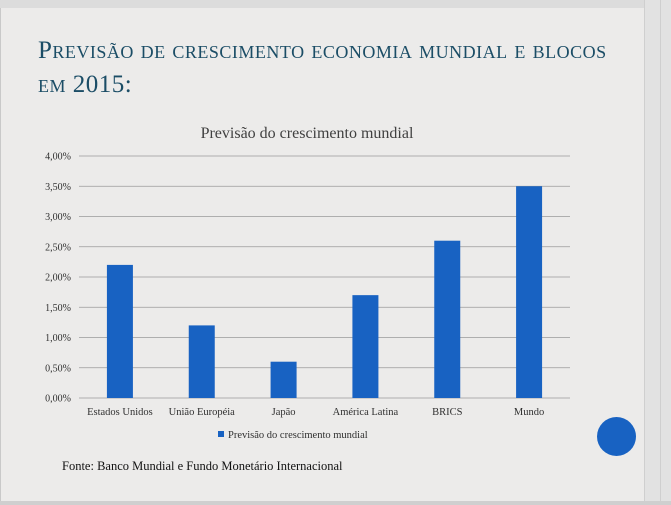  What do you see at coordinates (657, 252) in the screenshot?
I see `right-band` at bounding box center [657, 252].